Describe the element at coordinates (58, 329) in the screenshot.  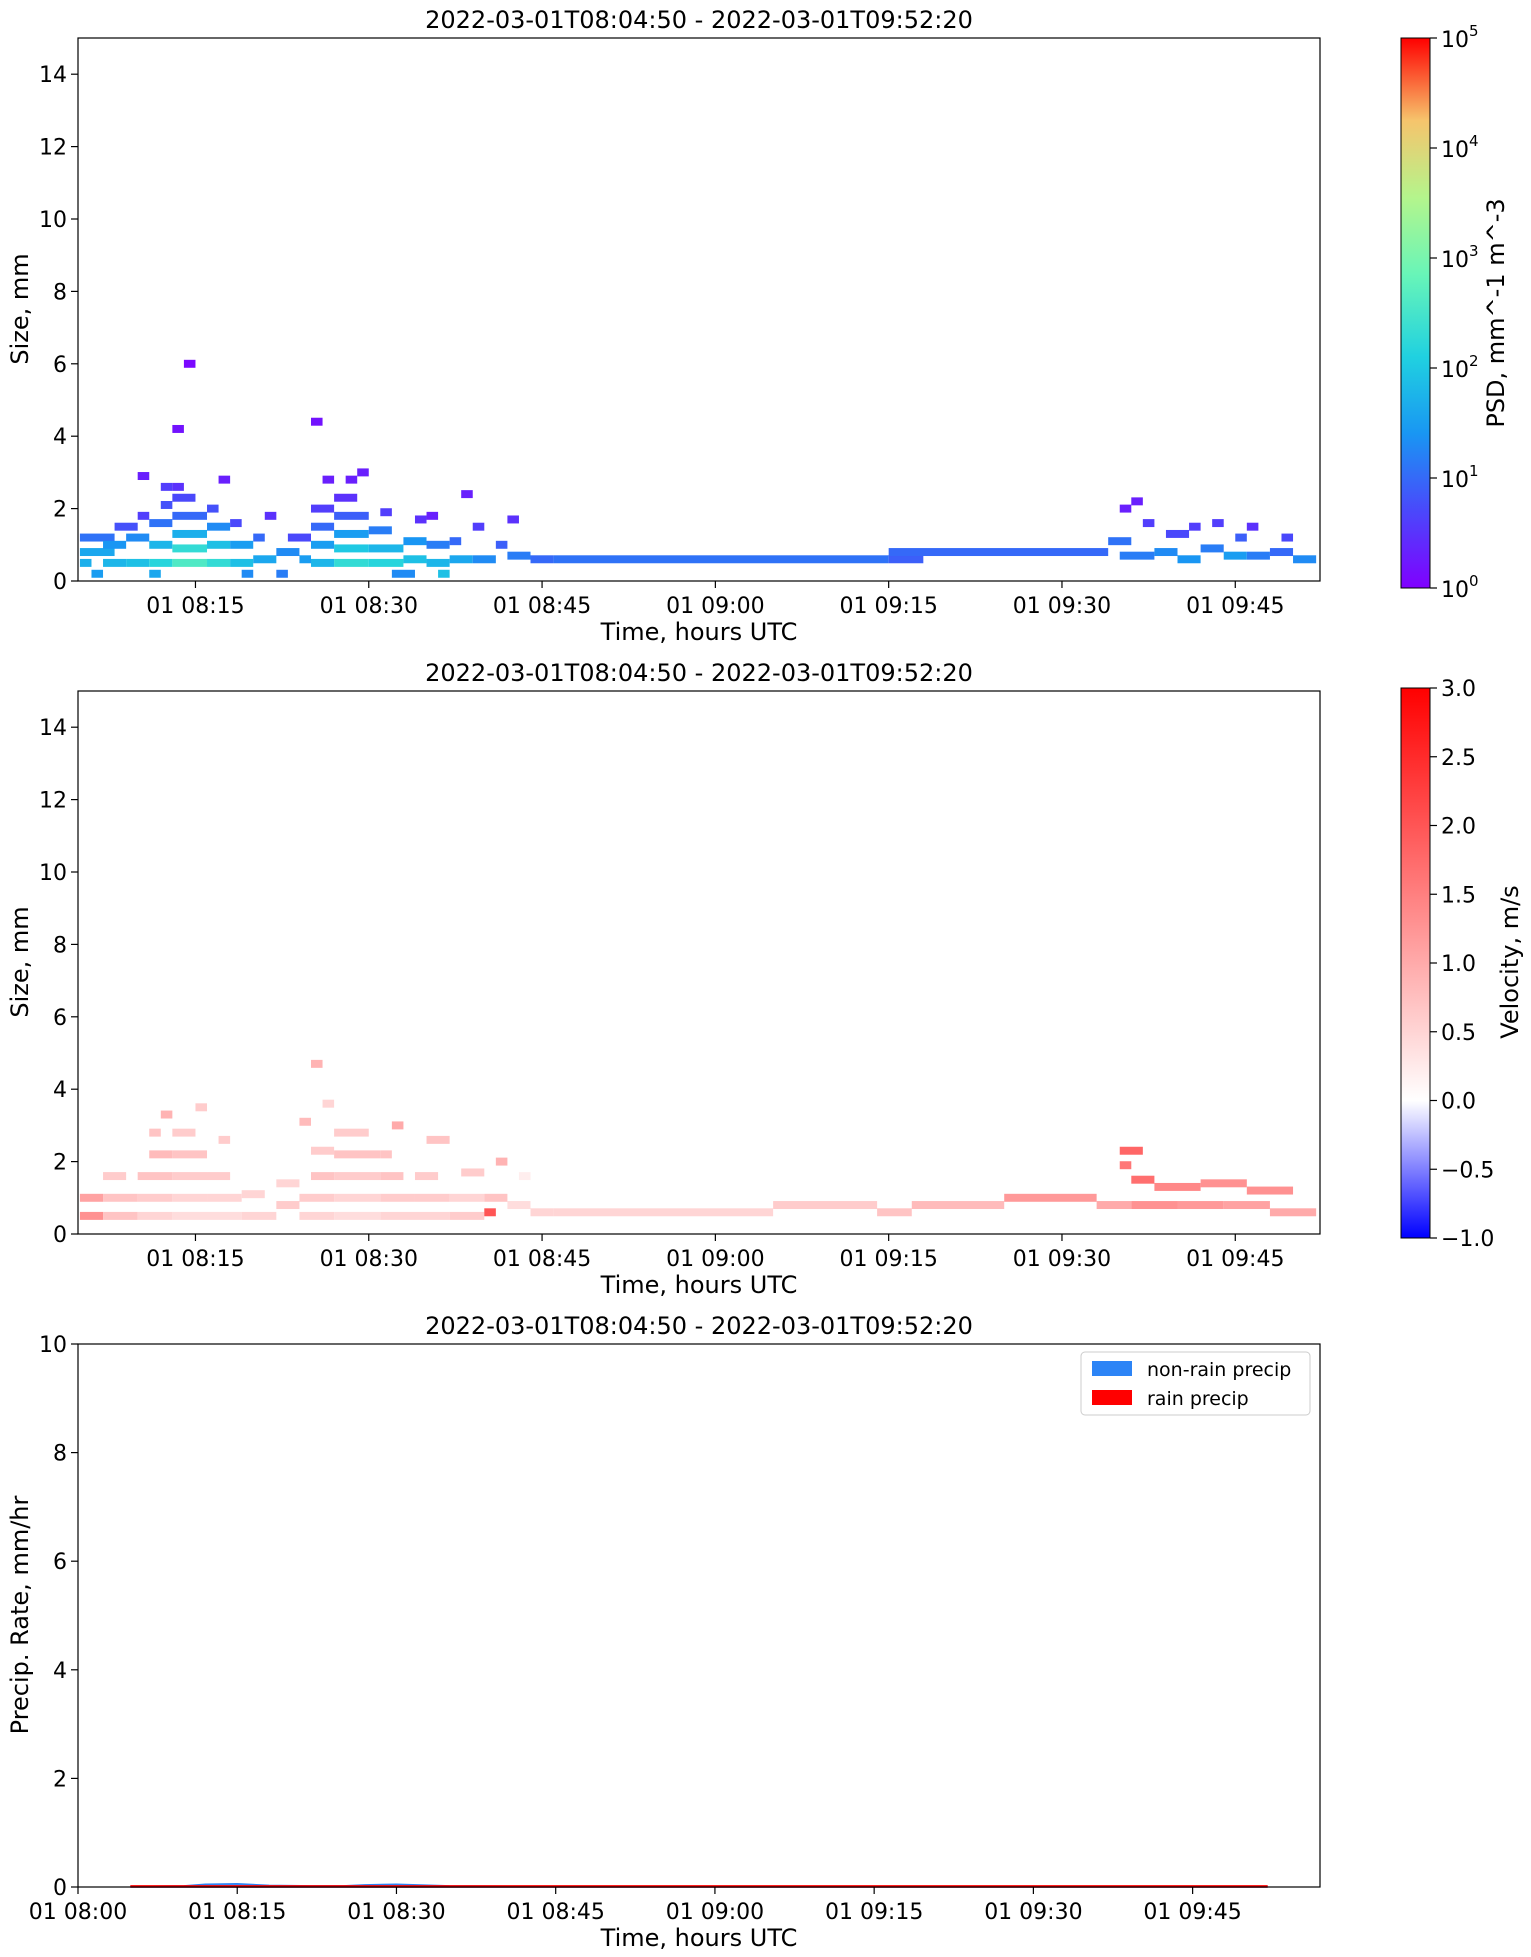
I see `psd-y-ticks: 0 2 4 6 8 10 12 14` at that location.